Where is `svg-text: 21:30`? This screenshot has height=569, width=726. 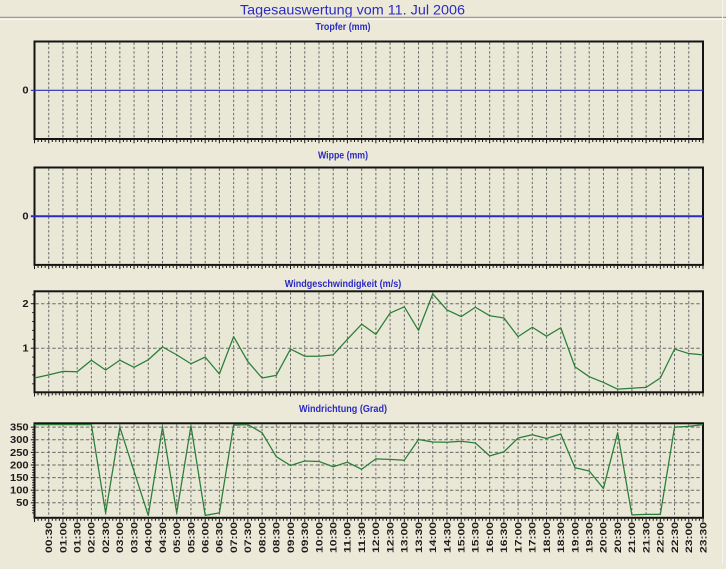
svg-text: 21:30 is located at coordinates (646, 537).